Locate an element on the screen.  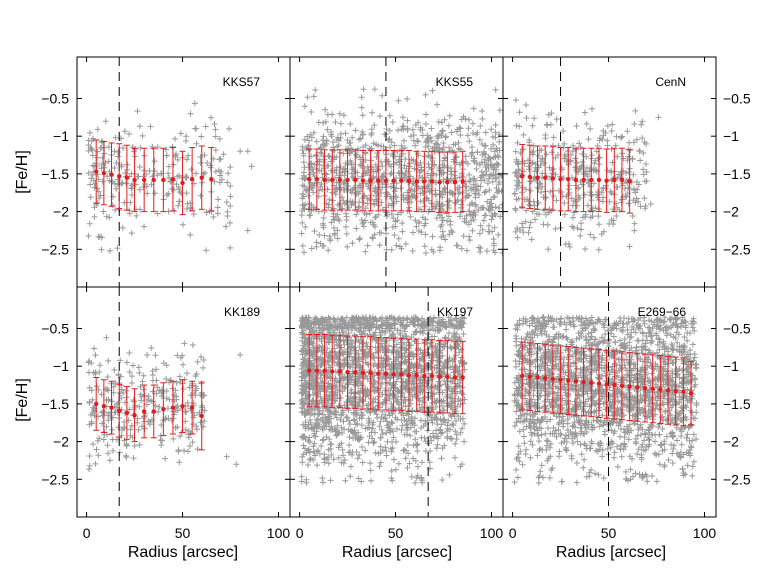
mean-profile is located at coordinates (386, 180).